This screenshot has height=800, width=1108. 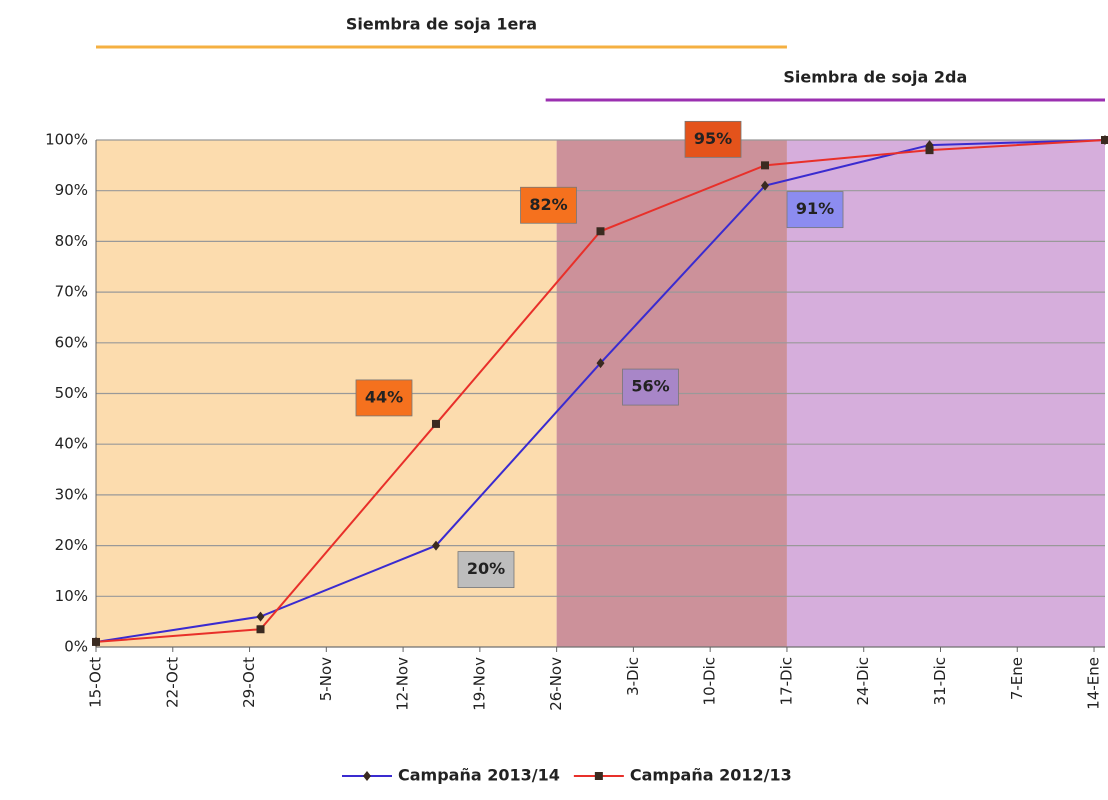 I want to click on value-label: 91%, so click(x=815, y=208).